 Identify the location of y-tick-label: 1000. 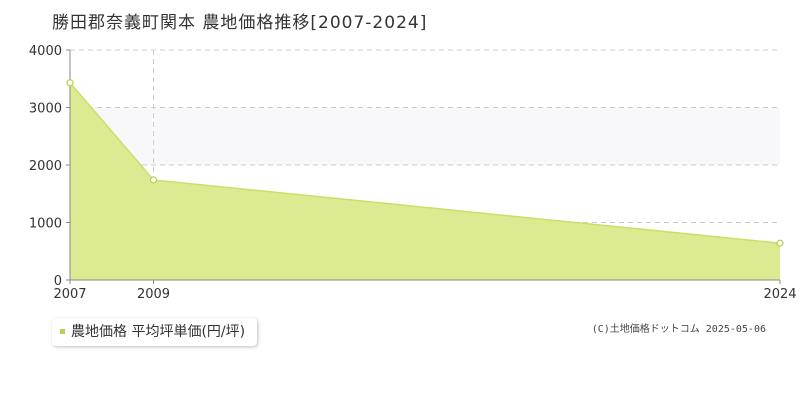
(45, 224).